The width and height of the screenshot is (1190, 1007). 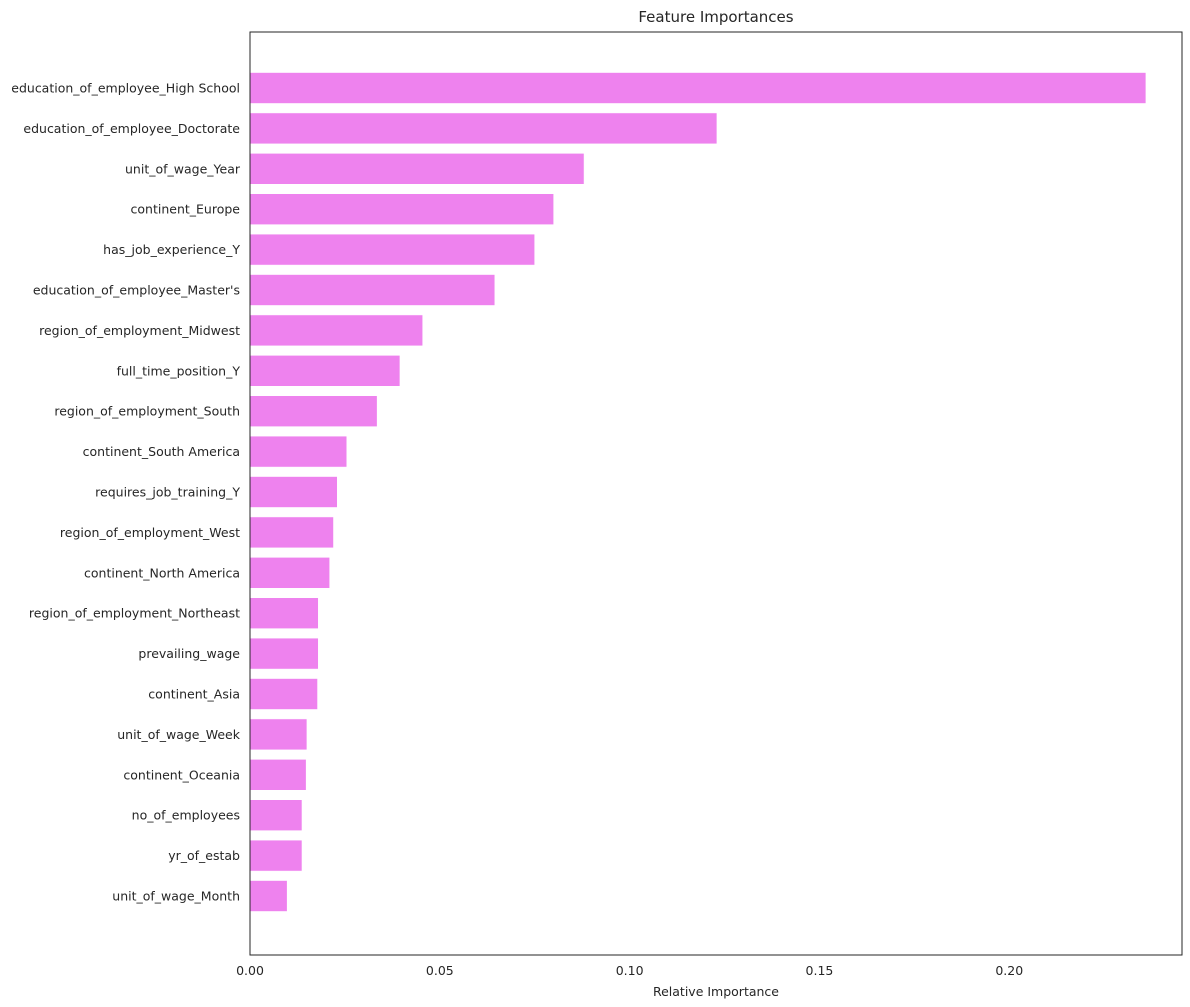 What do you see at coordinates (250, 970) in the screenshot?
I see `x-tick-label: 0.00` at bounding box center [250, 970].